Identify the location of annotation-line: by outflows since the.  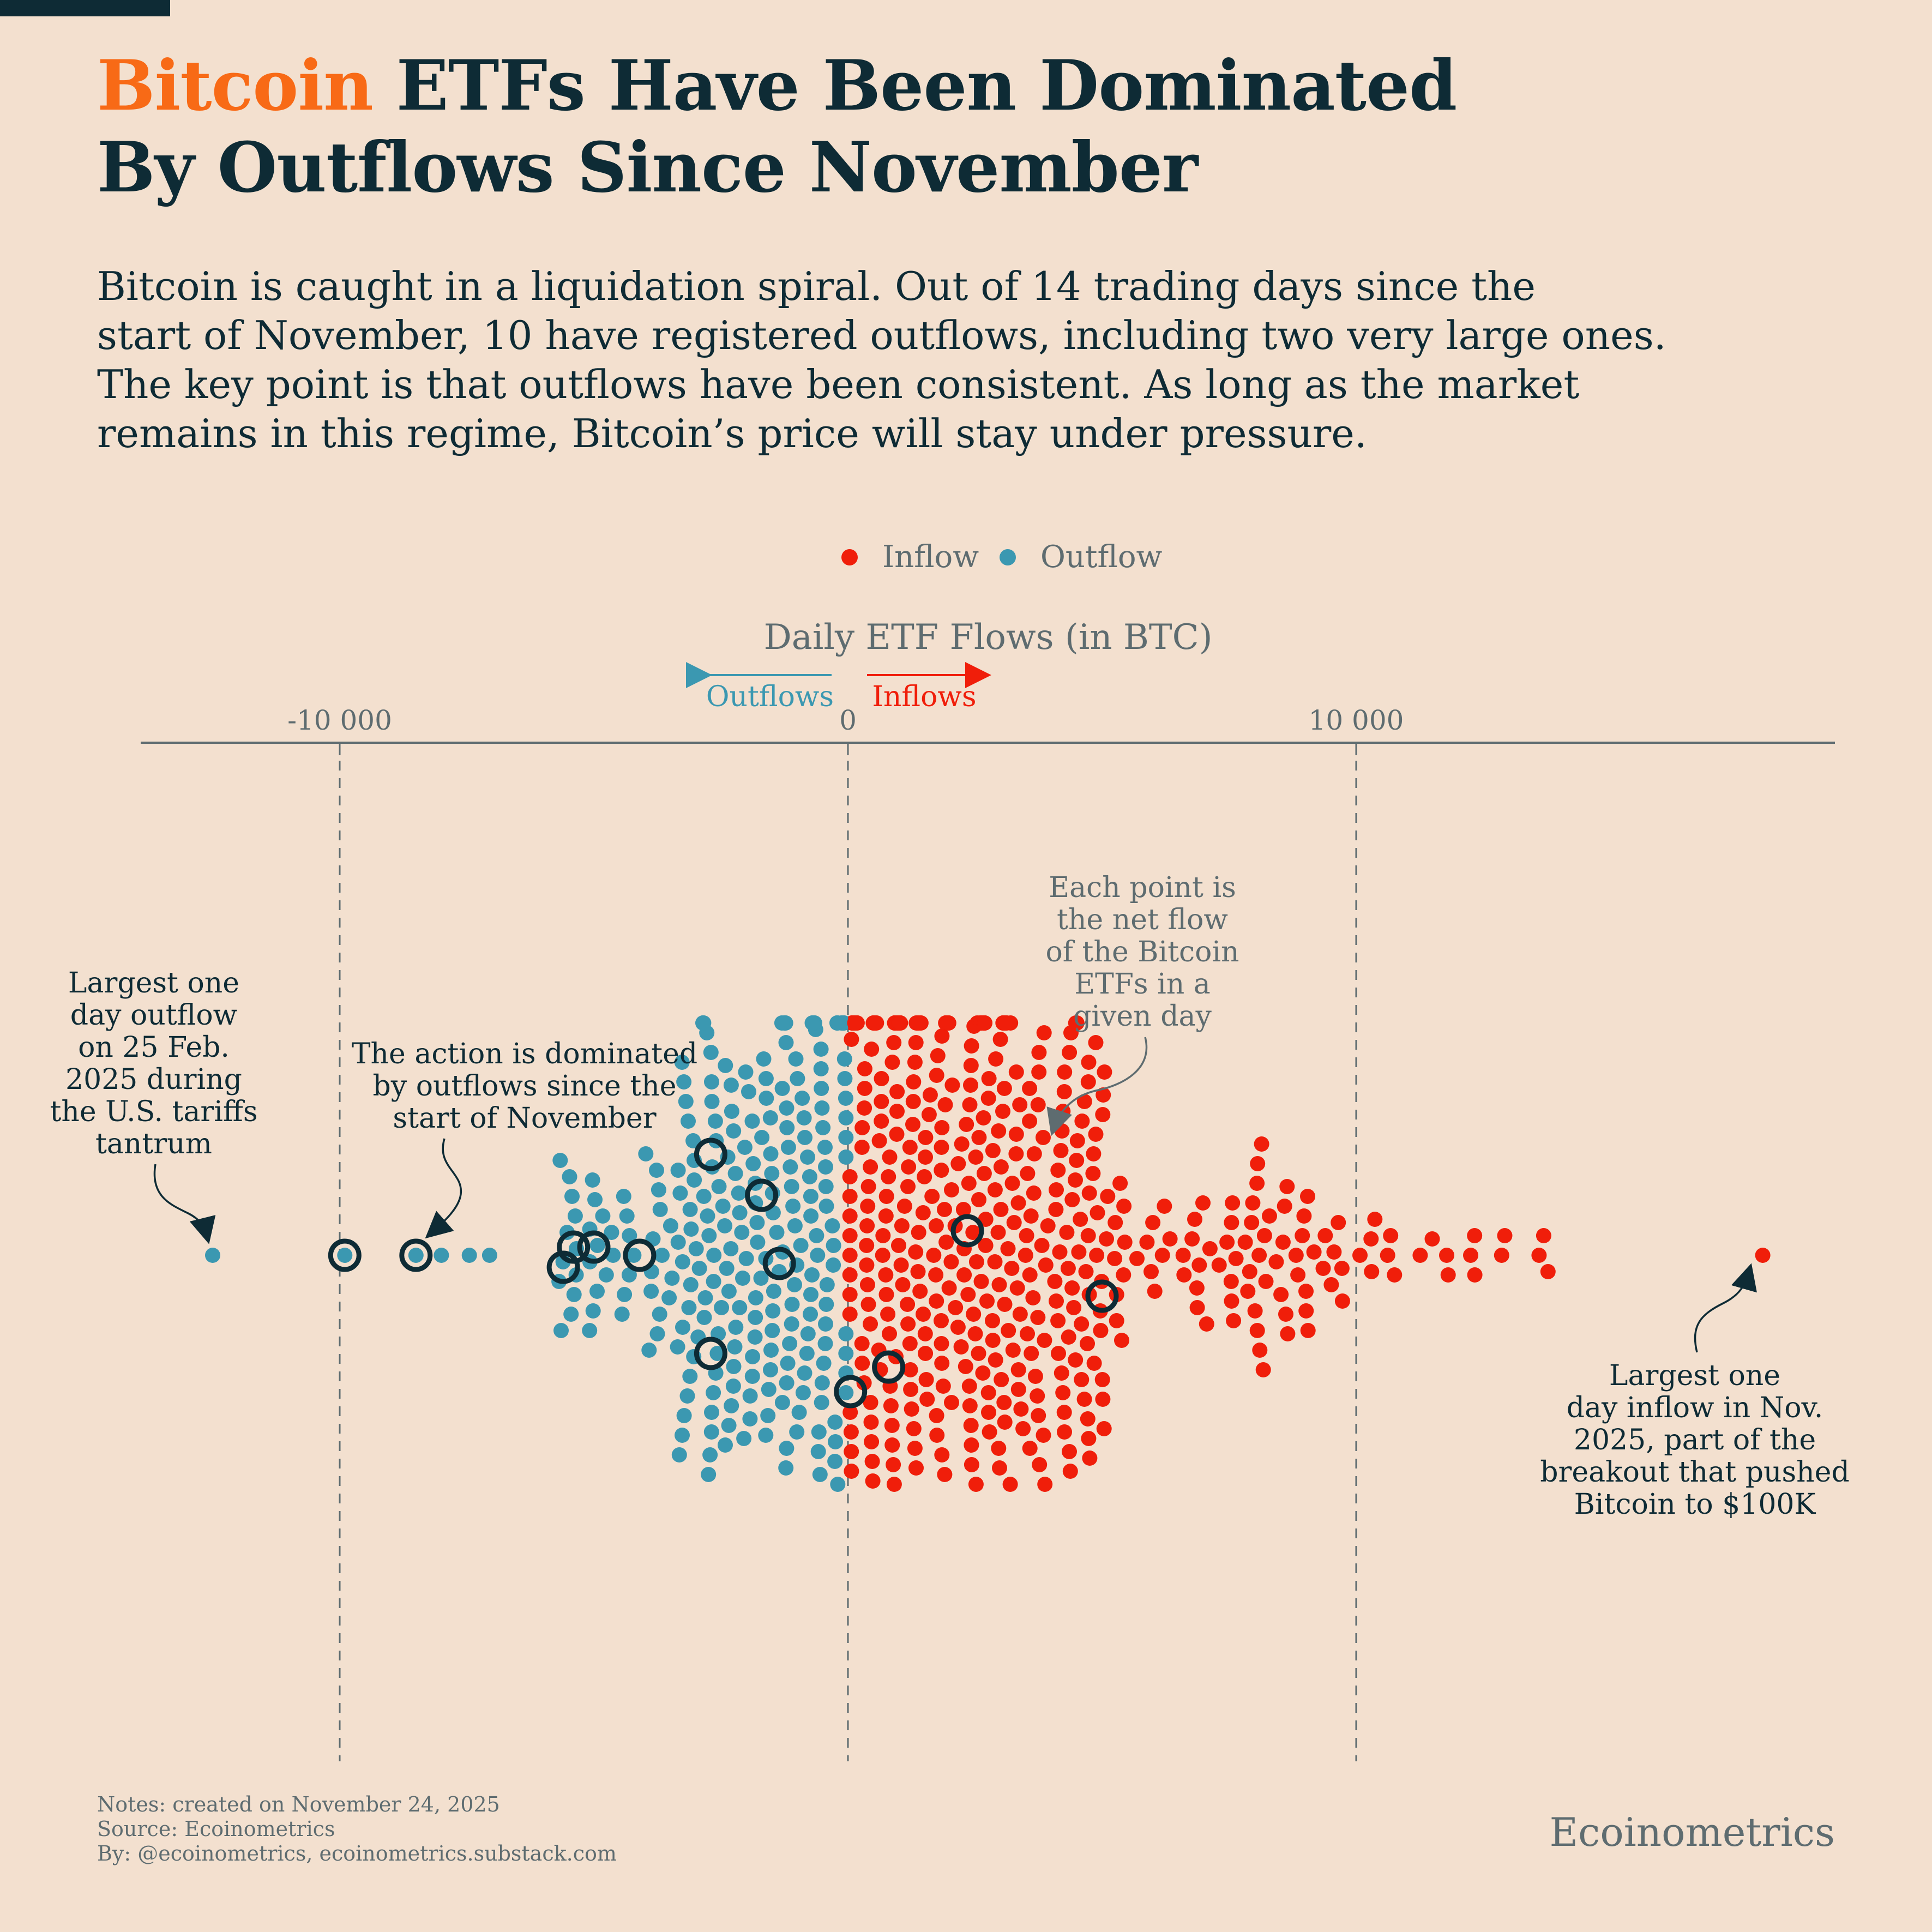
(525, 1086).